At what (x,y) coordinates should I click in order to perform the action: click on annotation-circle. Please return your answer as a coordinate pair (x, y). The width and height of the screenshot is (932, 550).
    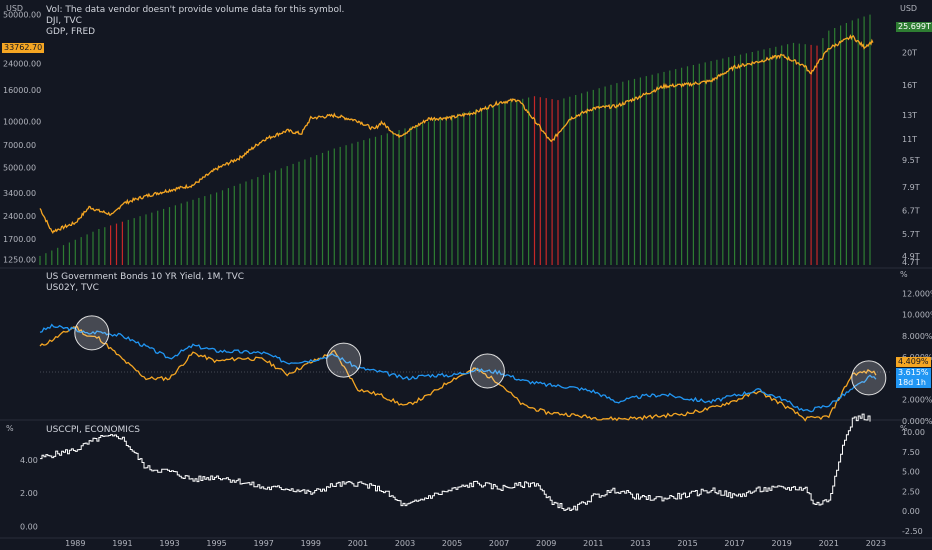
    Looking at the image, I should click on (344, 360).